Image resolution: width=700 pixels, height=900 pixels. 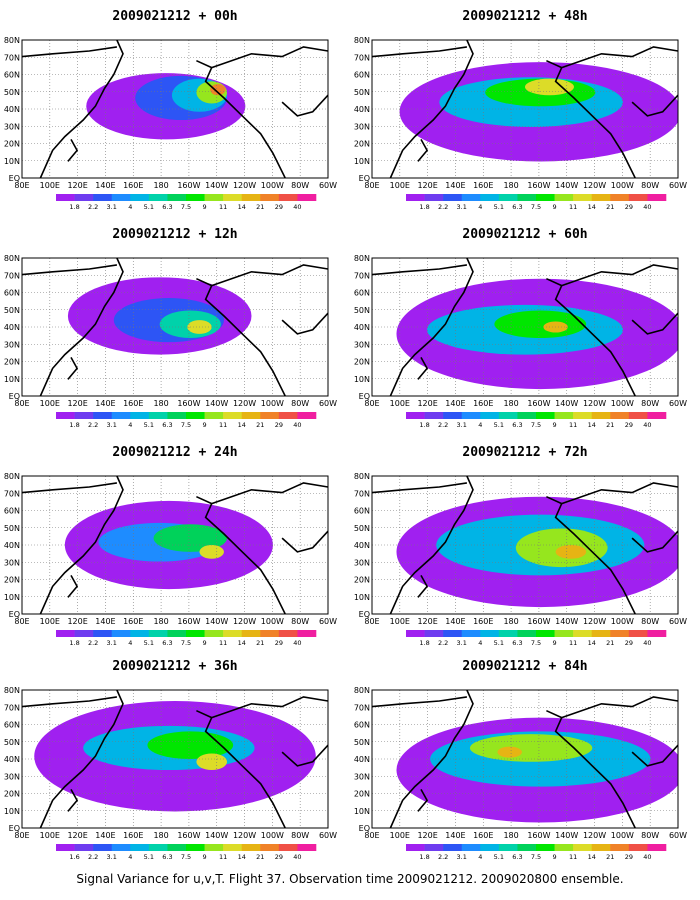 I want to click on colorbar-label: 7.5, so click(x=536, y=857).